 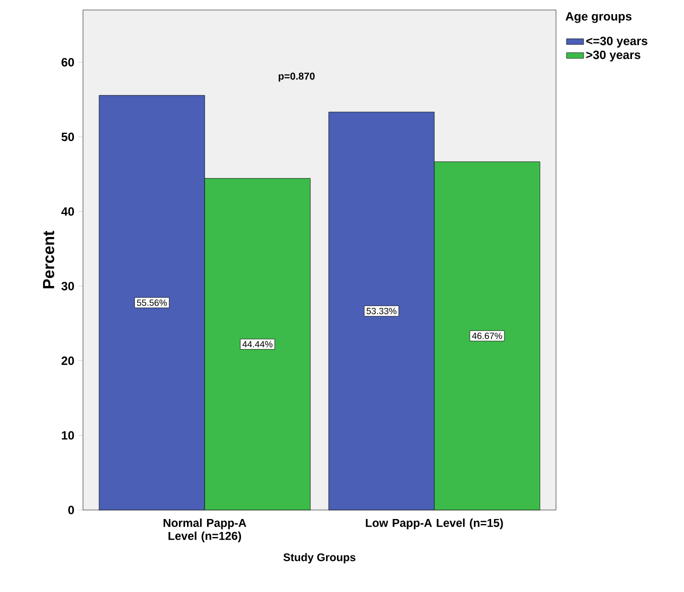 I want to click on legend-label: <=30 years, so click(x=617, y=42).